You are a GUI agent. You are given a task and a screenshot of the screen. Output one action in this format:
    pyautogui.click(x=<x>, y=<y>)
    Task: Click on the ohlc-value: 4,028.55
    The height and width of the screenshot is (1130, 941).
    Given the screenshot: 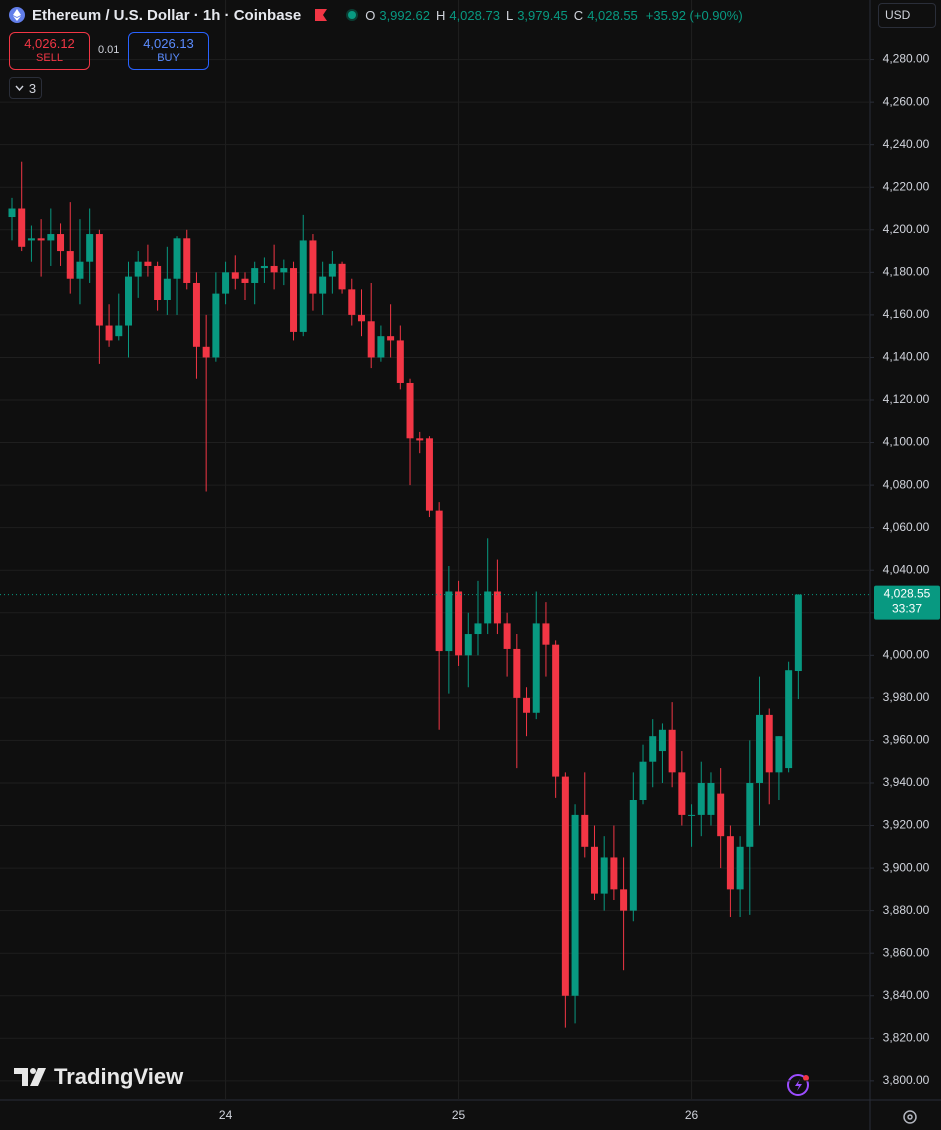 What is the action you would take?
    pyautogui.click(x=612, y=15)
    